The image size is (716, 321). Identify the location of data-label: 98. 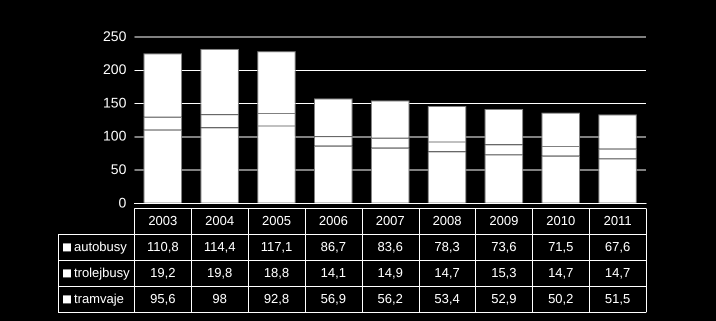
(219, 298).